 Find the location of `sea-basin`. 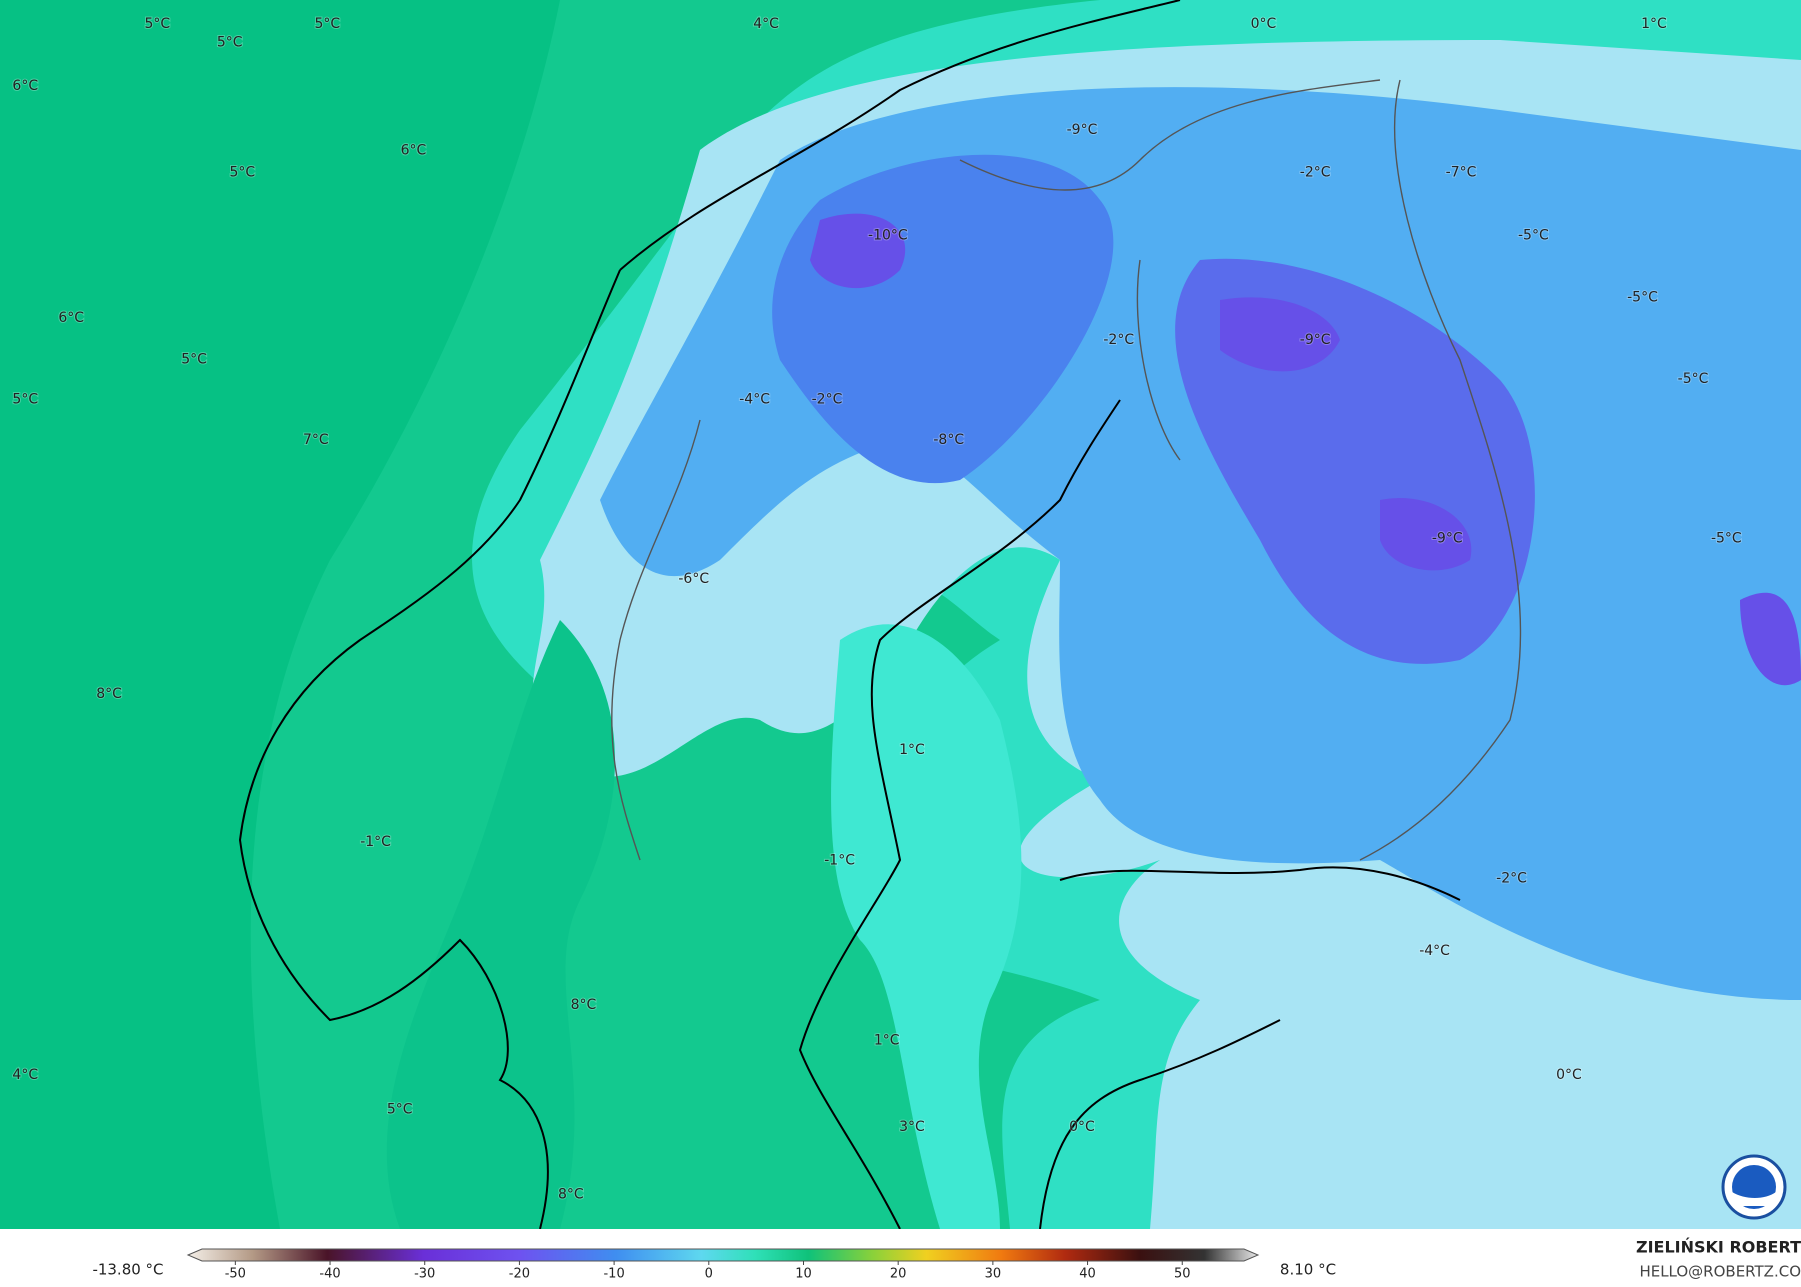

sea-basin is located at coordinates (926, 926).